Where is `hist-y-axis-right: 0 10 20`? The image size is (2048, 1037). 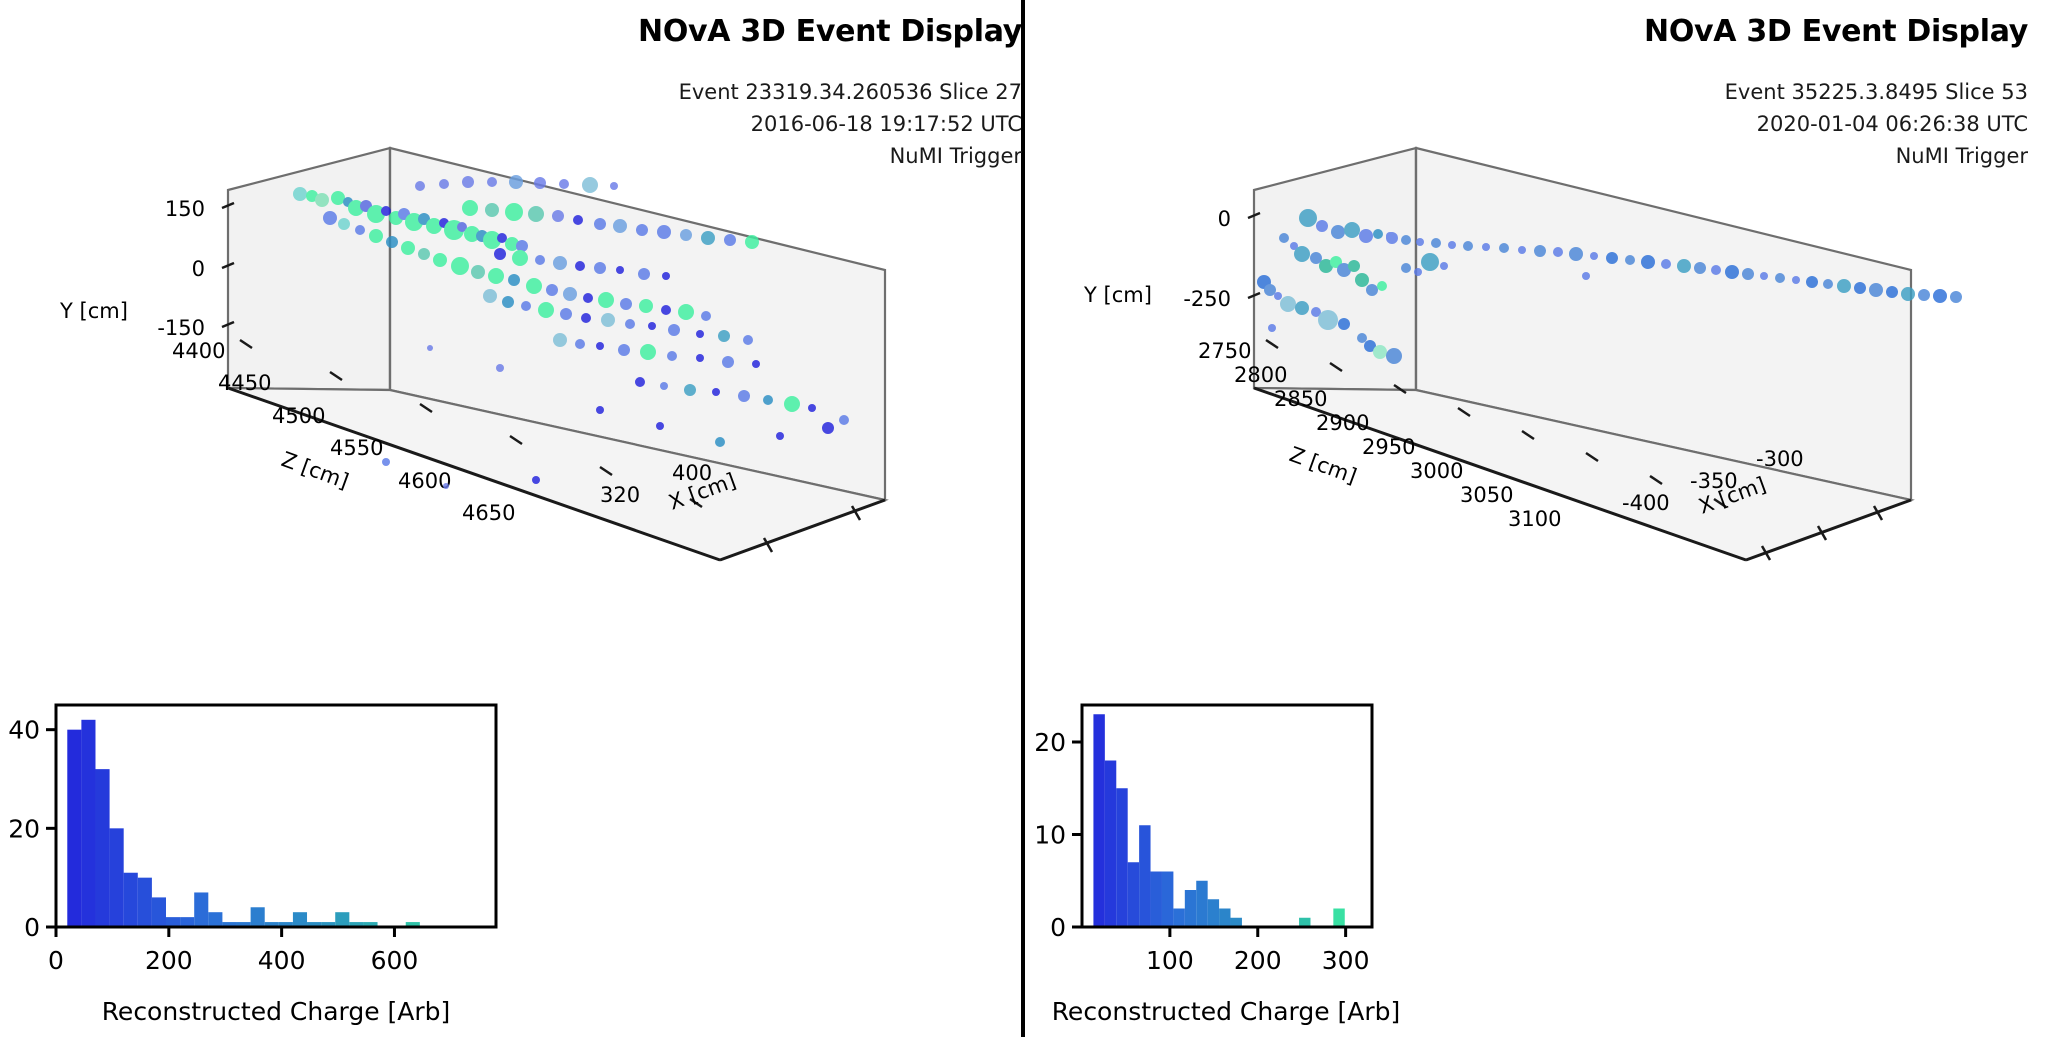
hist-y-axis-right: 0 10 20 is located at coordinates (1058, 835).